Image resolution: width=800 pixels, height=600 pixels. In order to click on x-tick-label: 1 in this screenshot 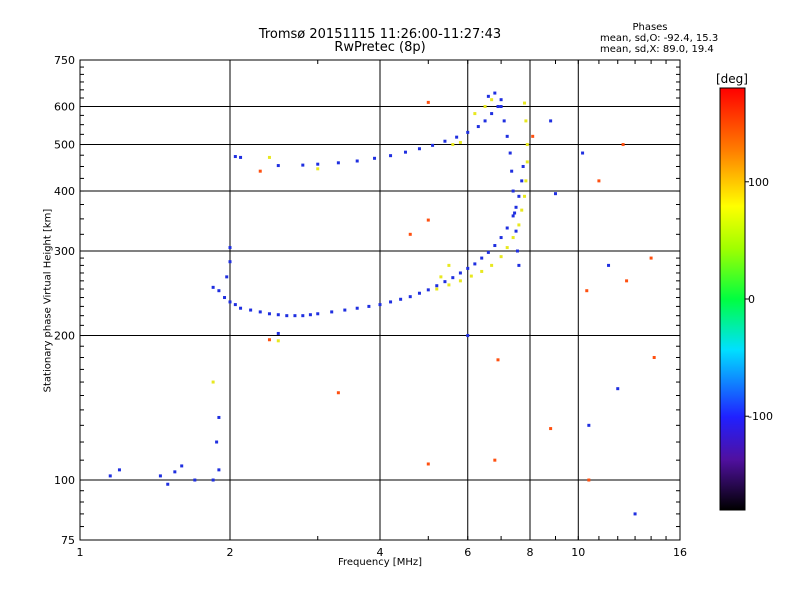, I will do `click(80, 552)`.